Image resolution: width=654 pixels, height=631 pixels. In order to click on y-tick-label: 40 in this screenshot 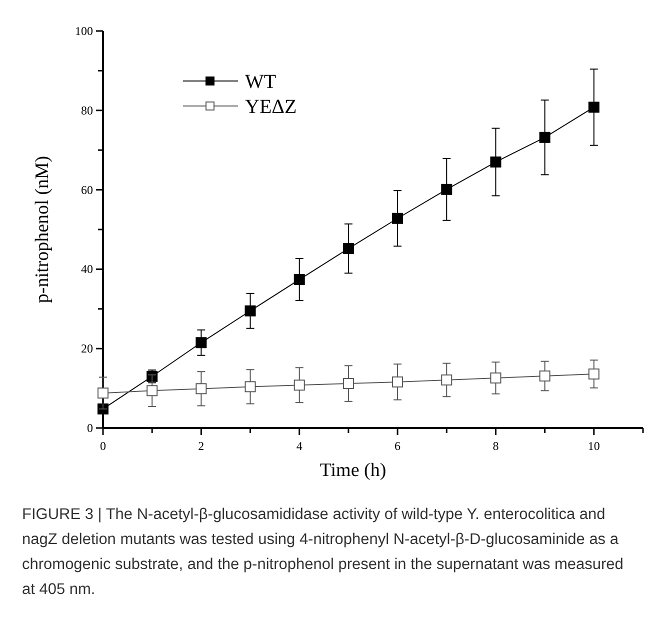, I will do `click(87, 269)`.